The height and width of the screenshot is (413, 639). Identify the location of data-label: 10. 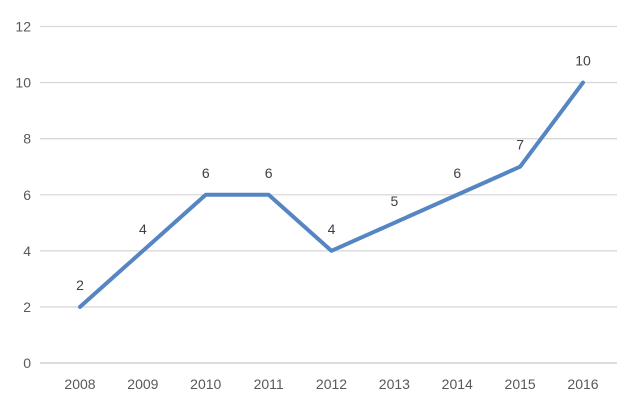
(583, 61).